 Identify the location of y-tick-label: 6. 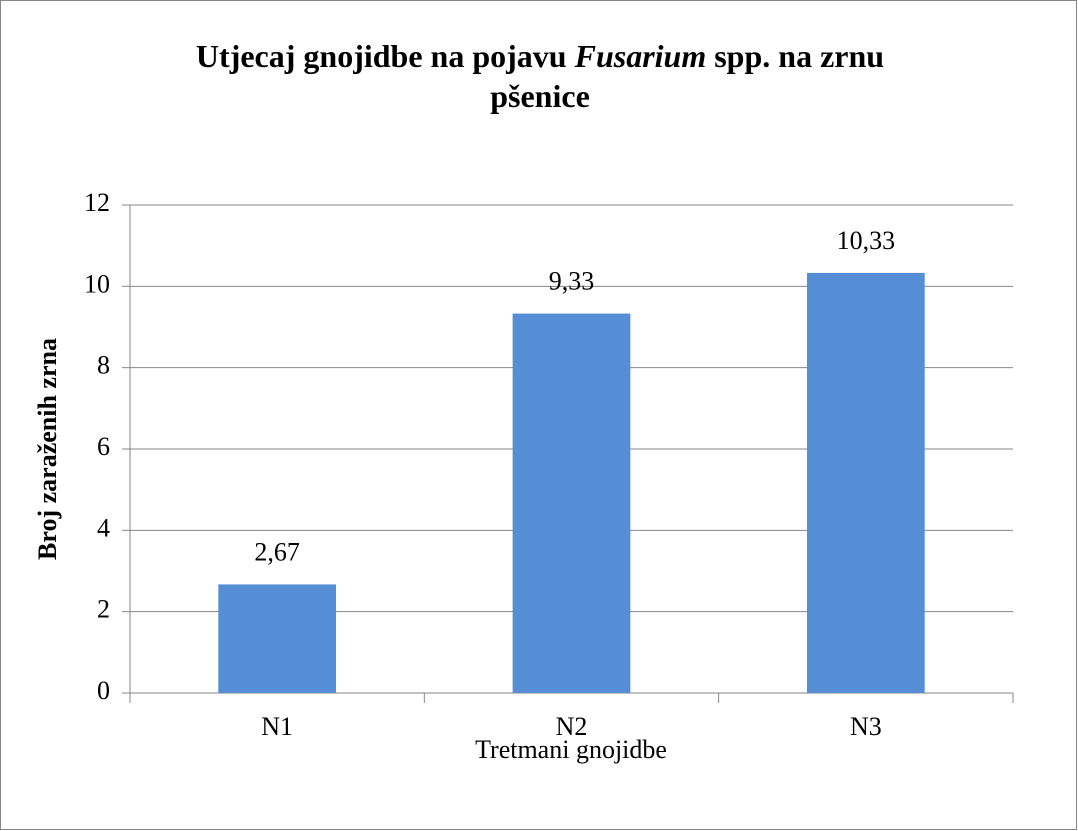
(103, 446).